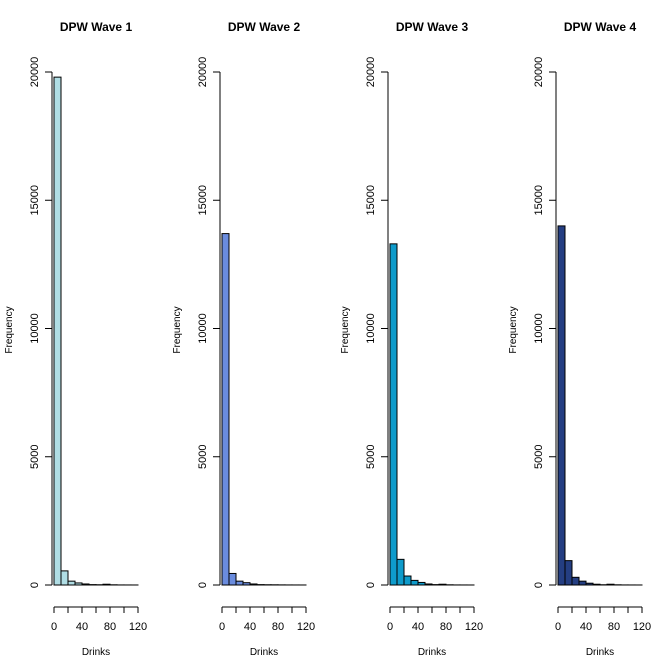  Describe the element at coordinates (264, 27) in the screenshot. I see `panel-title: DPW Wave 2` at that location.